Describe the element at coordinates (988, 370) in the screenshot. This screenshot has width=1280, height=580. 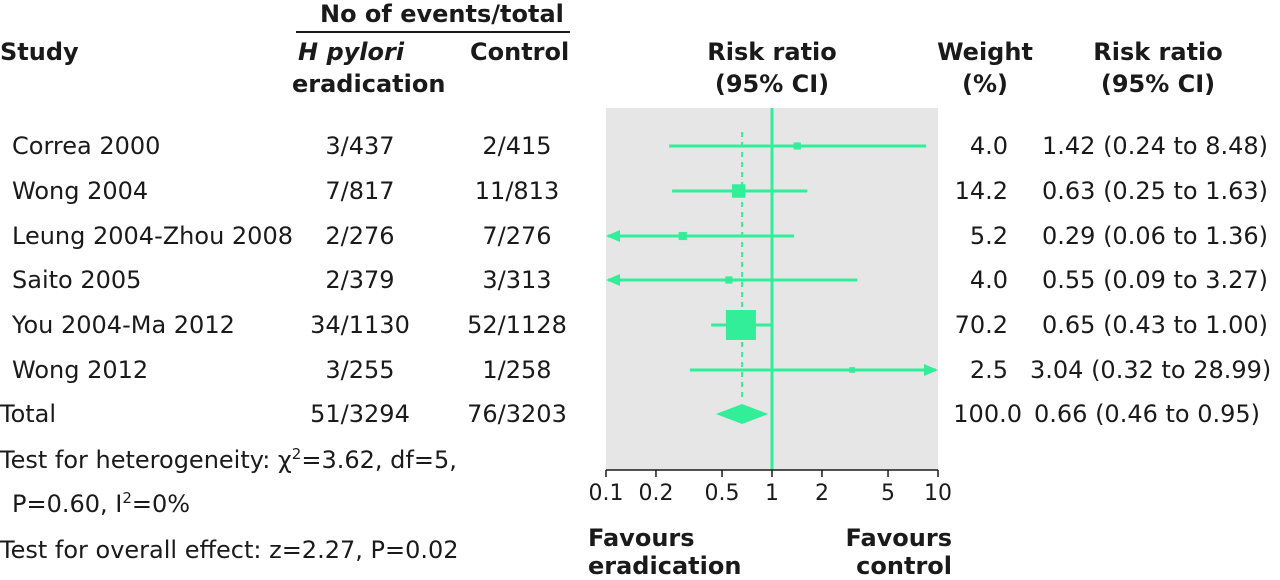
I see `weight-value: 2.5` at that location.